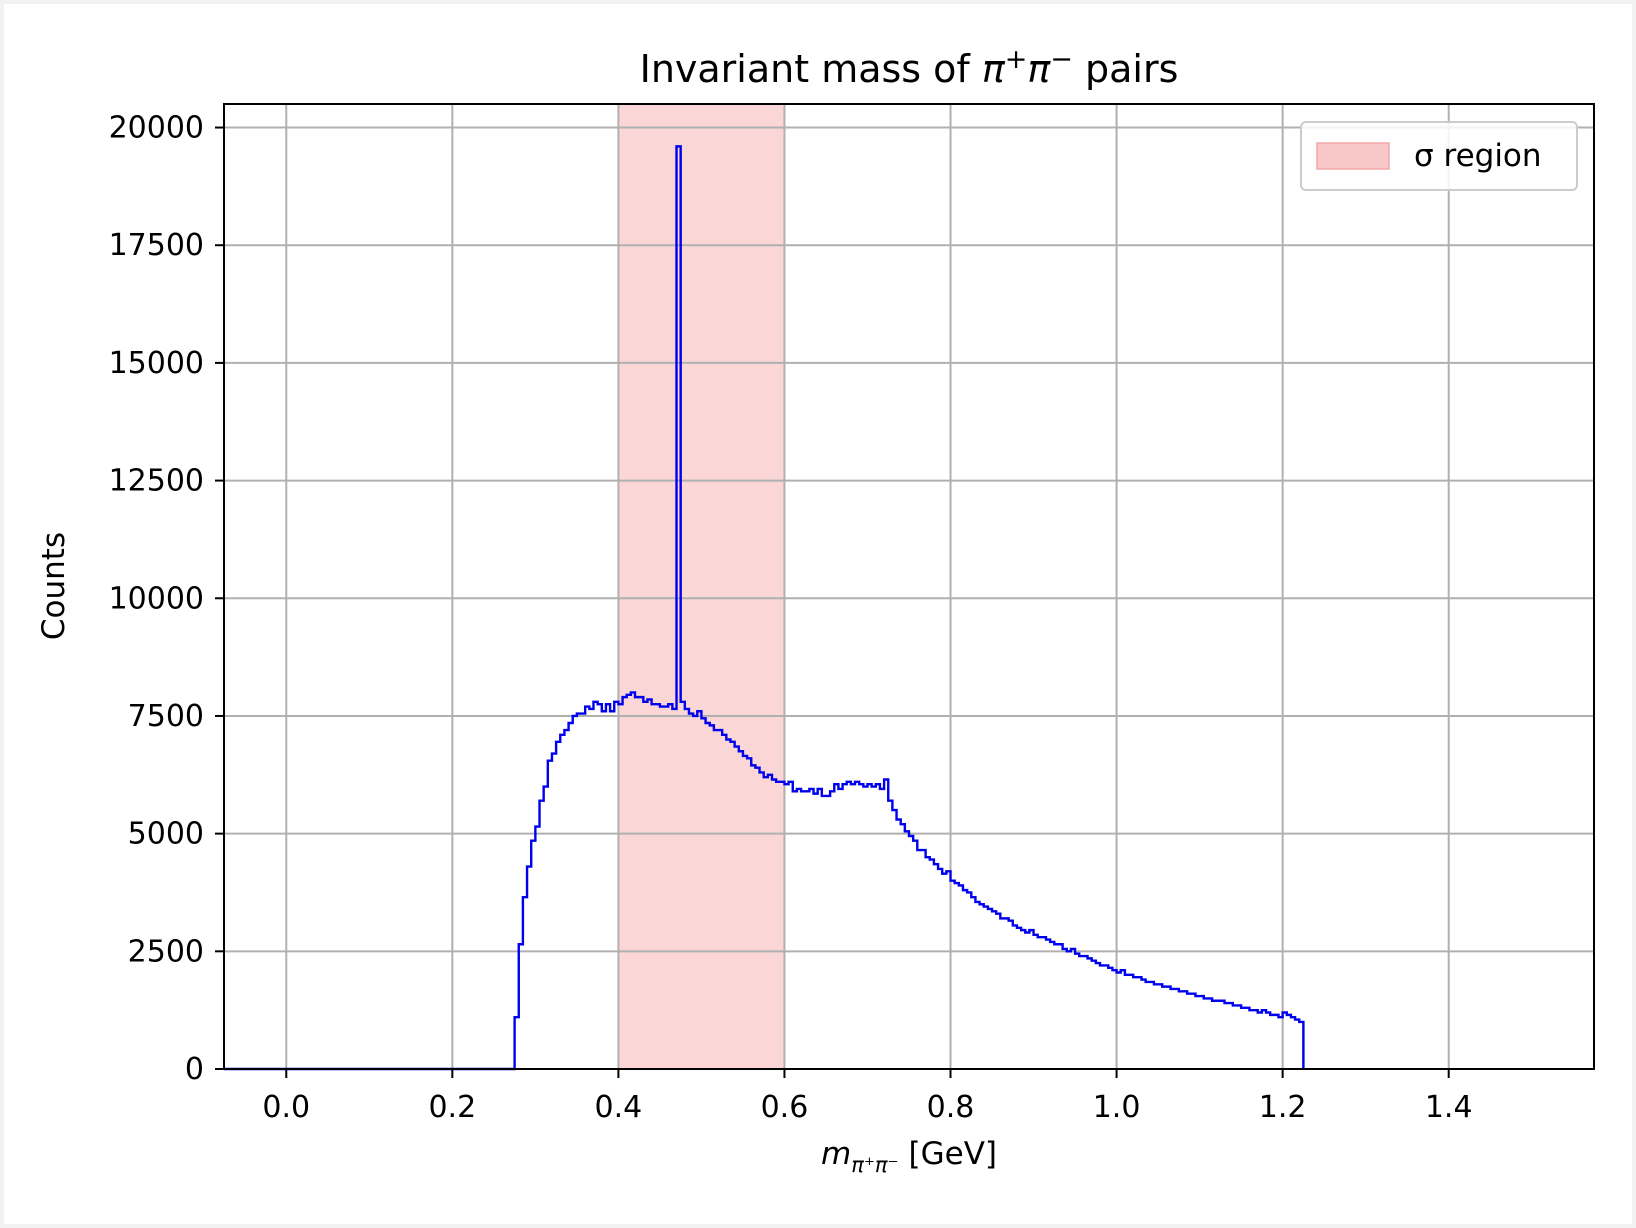  I want to click on legend-label: σ region, so click(1478, 156).